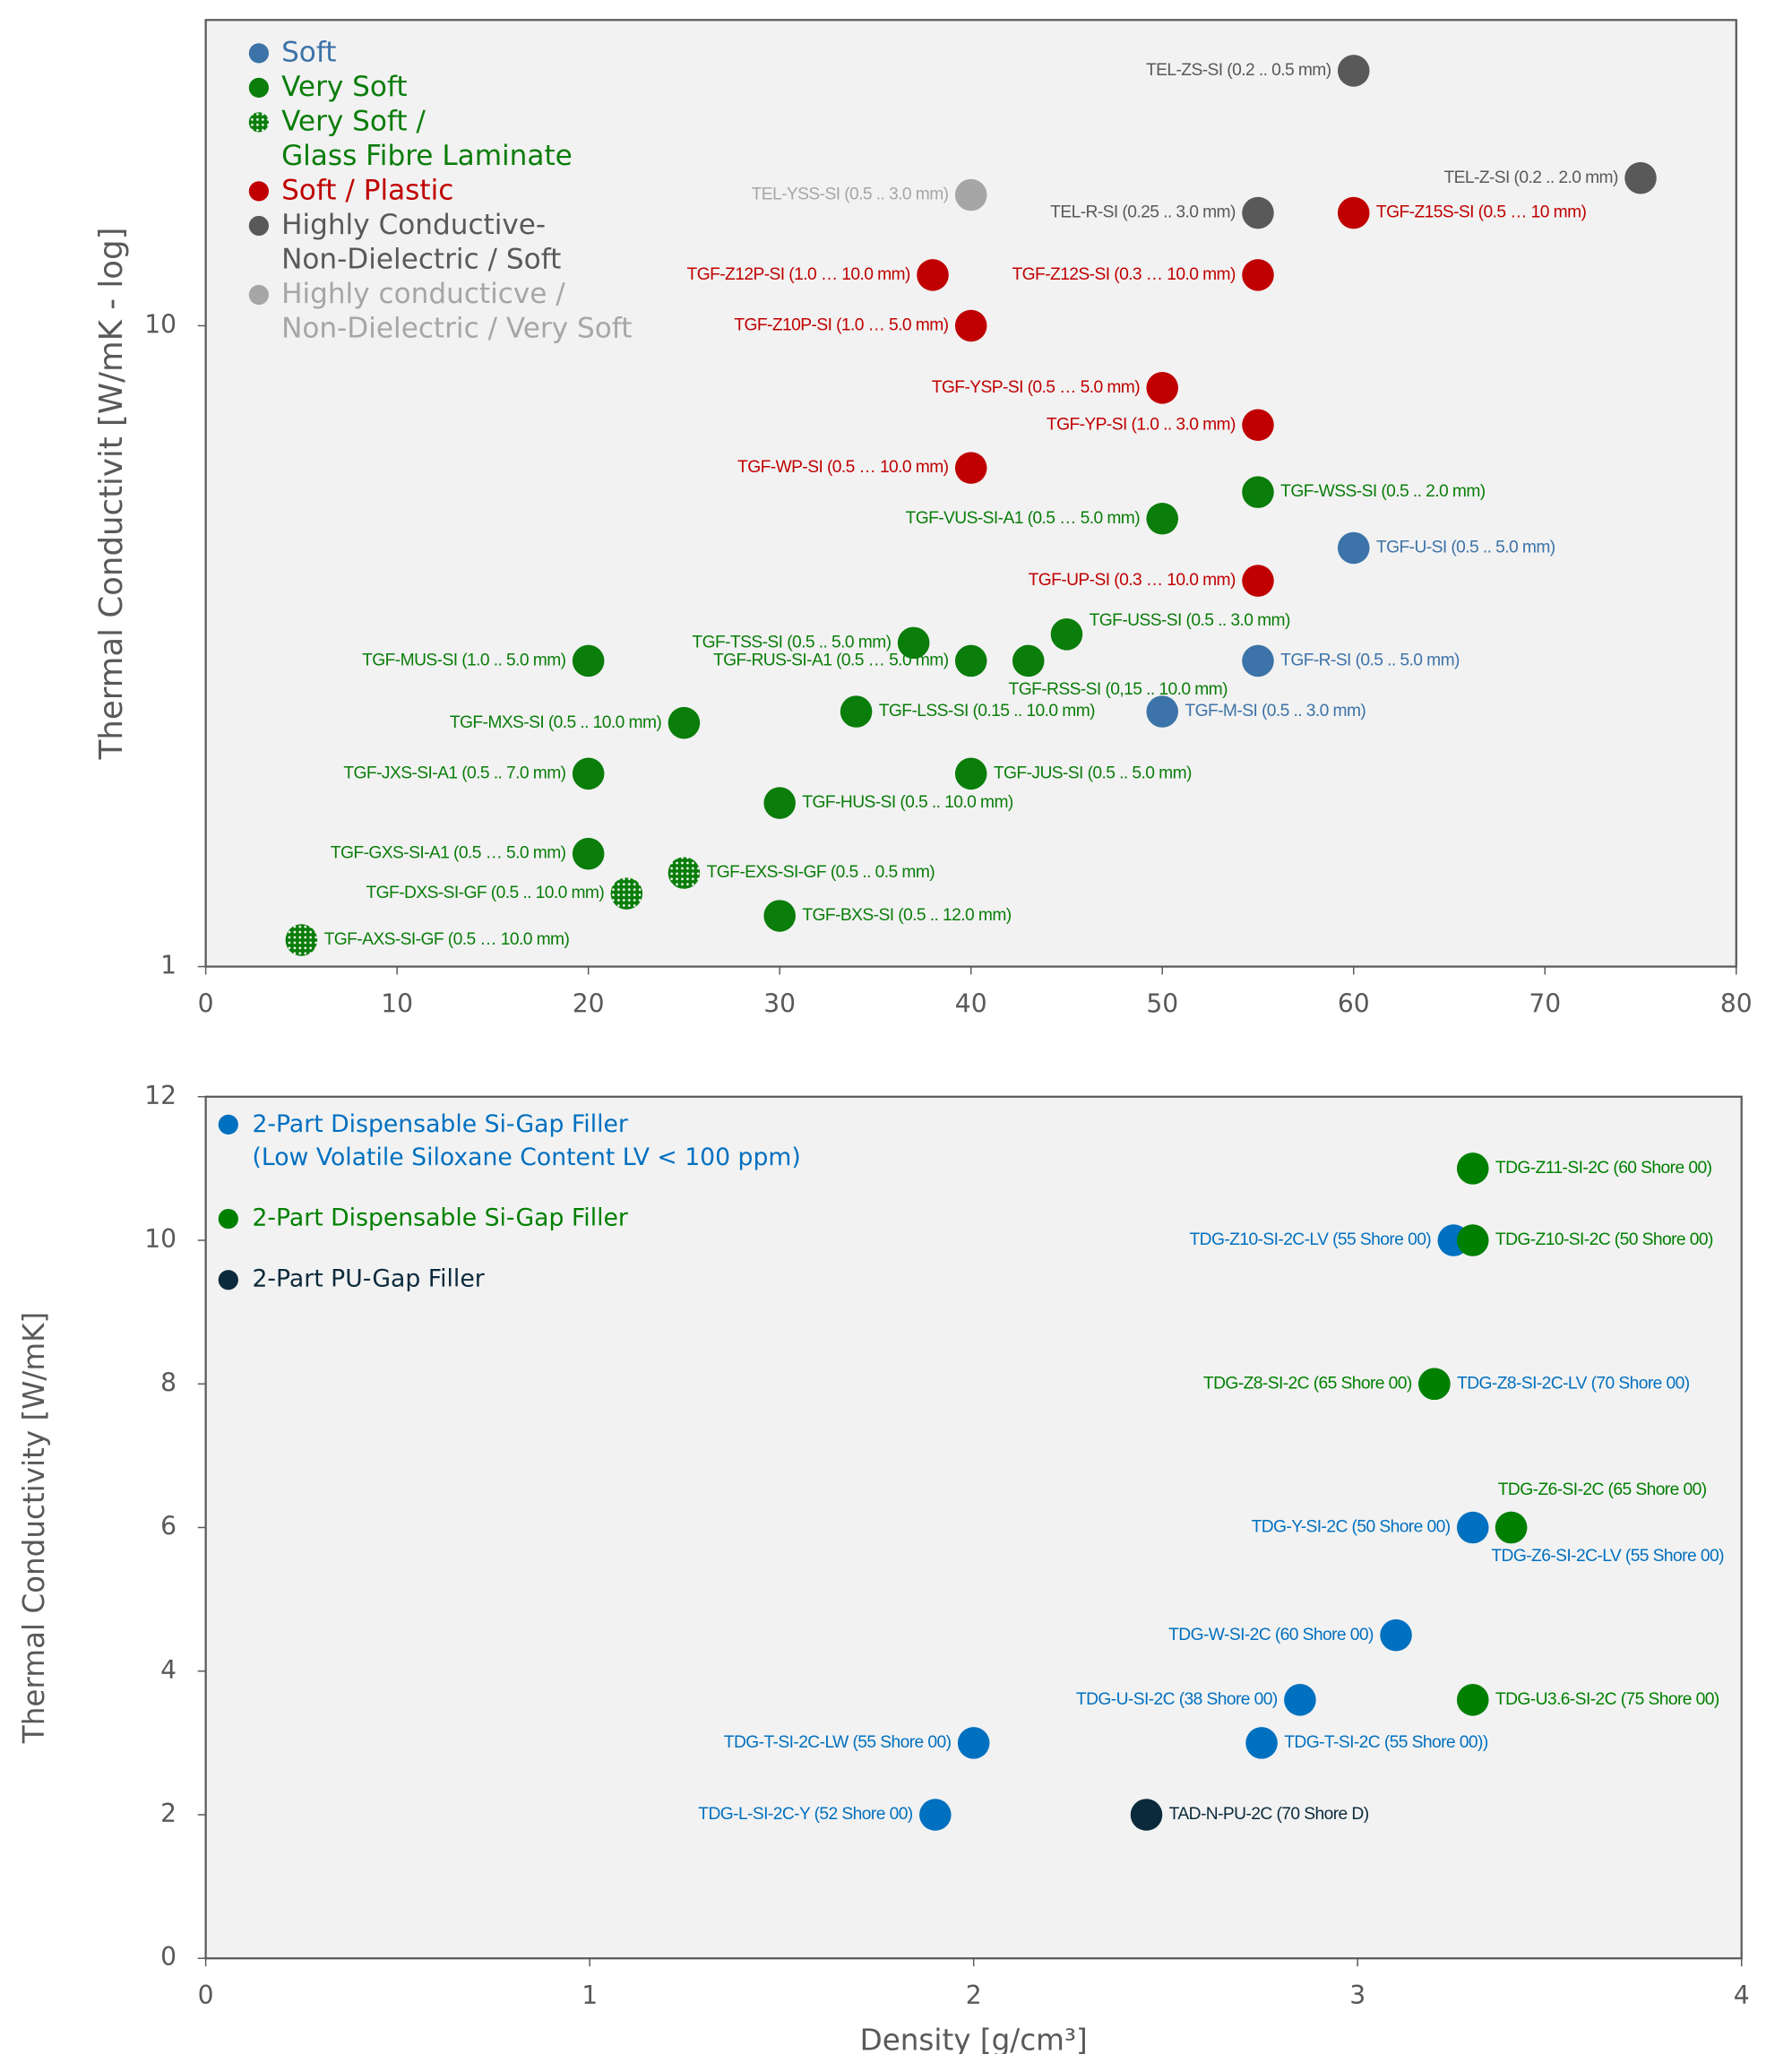 This screenshot has width=1792, height=2054. What do you see at coordinates (850, 195) in the screenshot?
I see `point-label: TEL-YSS-SI (0.5 .. 3.0 mm)` at bounding box center [850, 195].